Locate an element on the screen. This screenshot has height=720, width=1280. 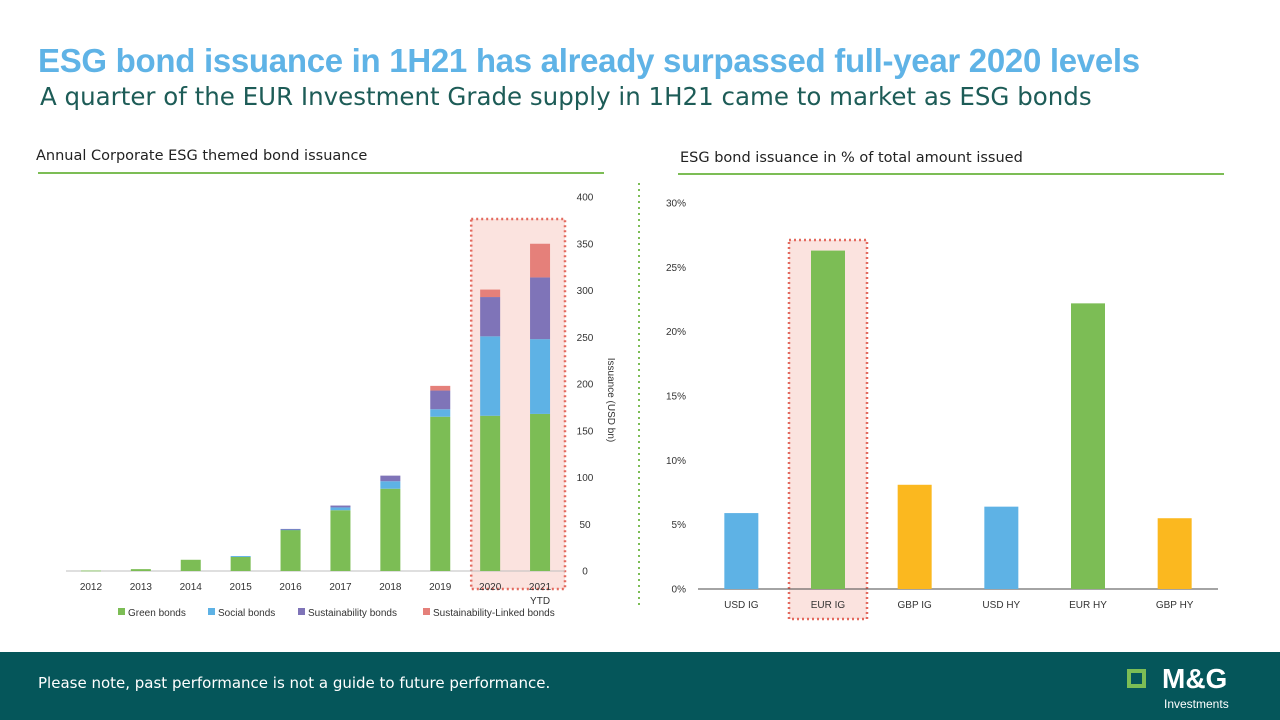
x-tick-label: 2014 is located at coordinates (191, 587).